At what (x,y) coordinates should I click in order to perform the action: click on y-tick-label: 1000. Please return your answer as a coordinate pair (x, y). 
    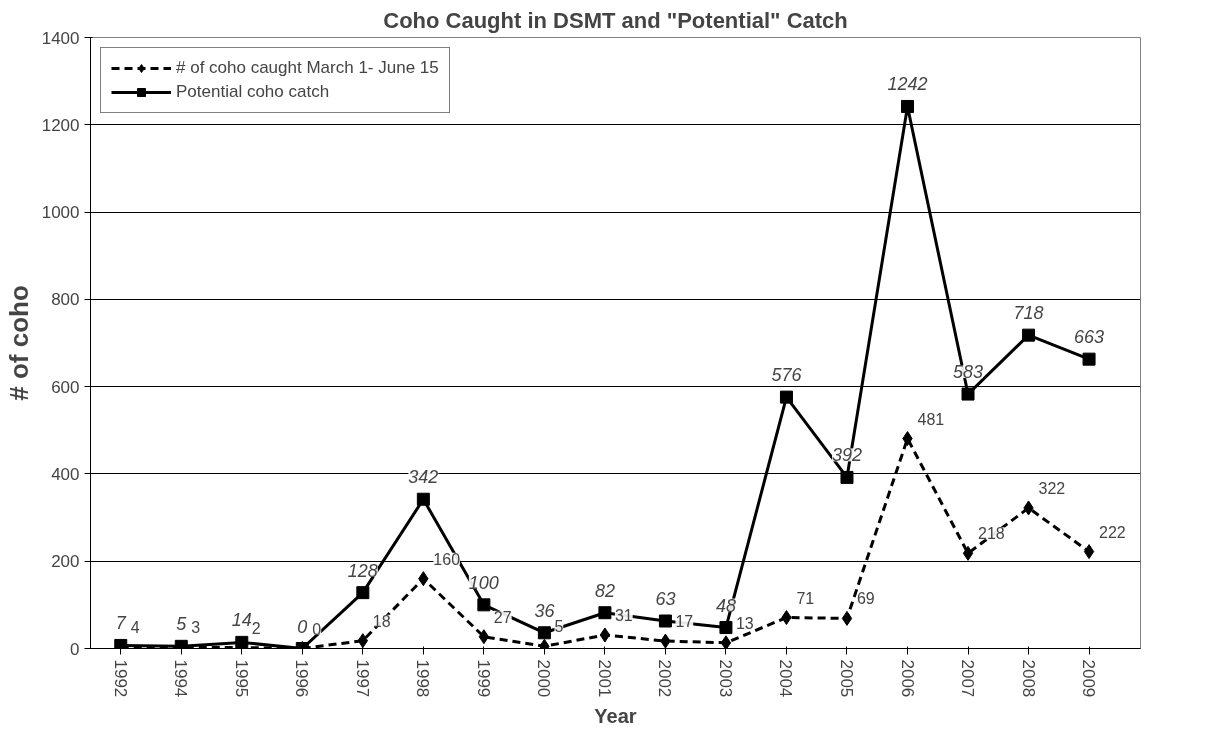
    Looking at the image, I should click on (60, 213).